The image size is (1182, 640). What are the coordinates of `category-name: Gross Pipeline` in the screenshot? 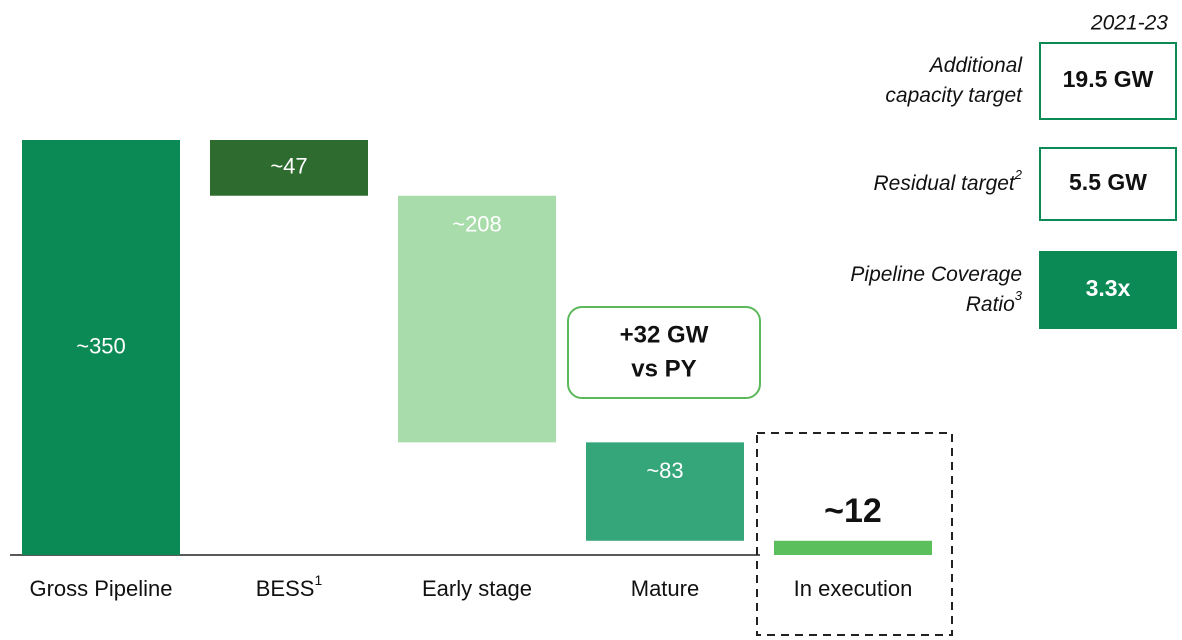 It's located at (100, 588).